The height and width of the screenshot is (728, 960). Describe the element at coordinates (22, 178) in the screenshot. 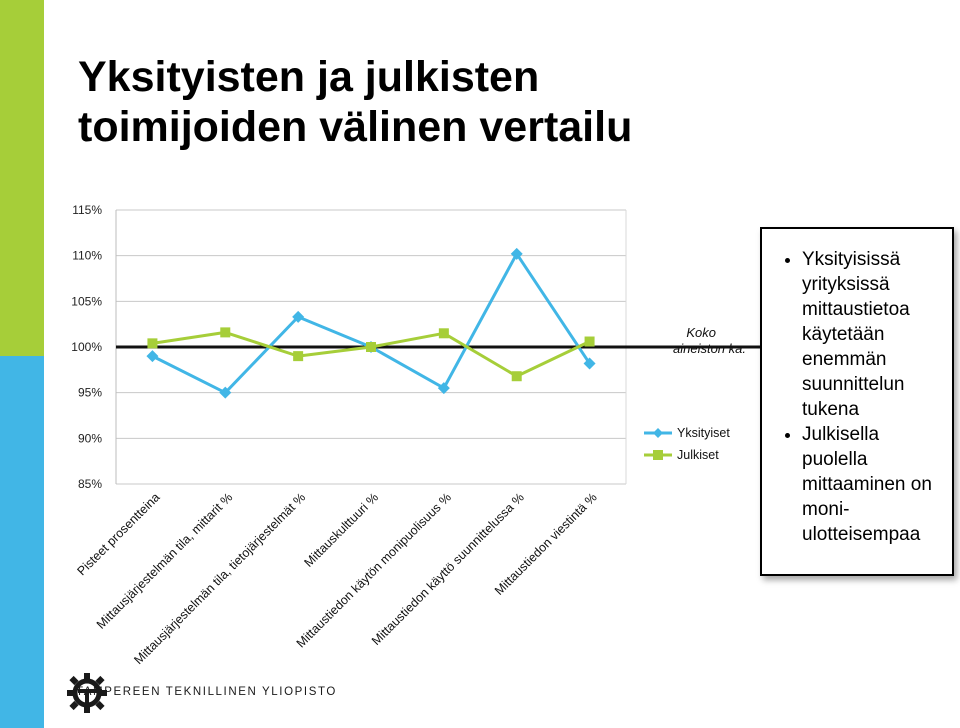

I see `accent-green-band` at that location.